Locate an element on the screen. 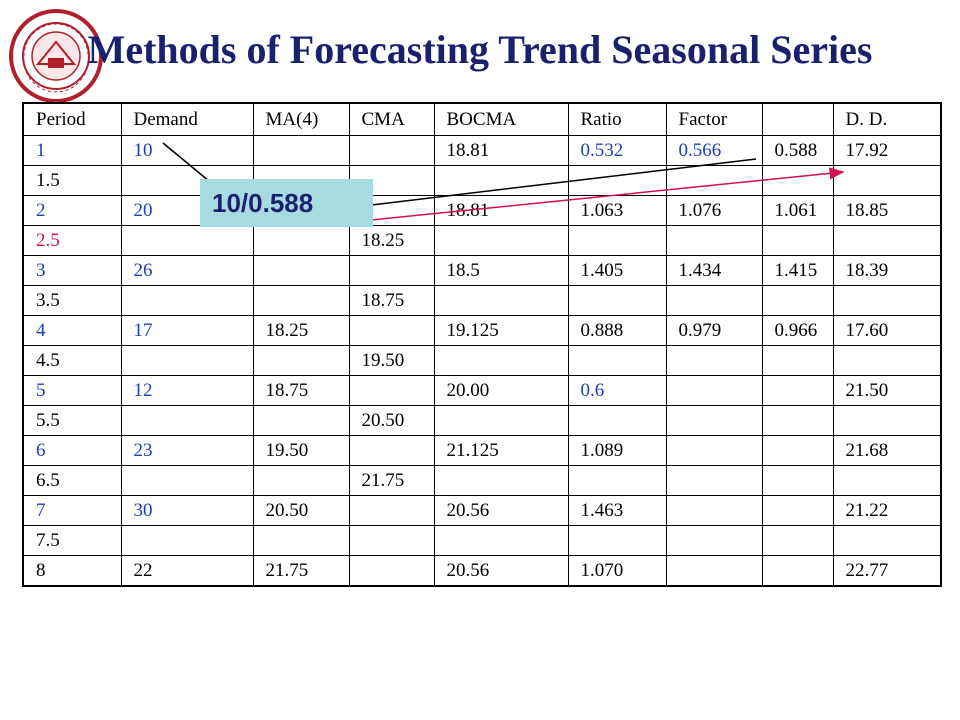  table-row: 6 23 19.50 21.125 1.089 21.68 is located at coordinates (482, 450).